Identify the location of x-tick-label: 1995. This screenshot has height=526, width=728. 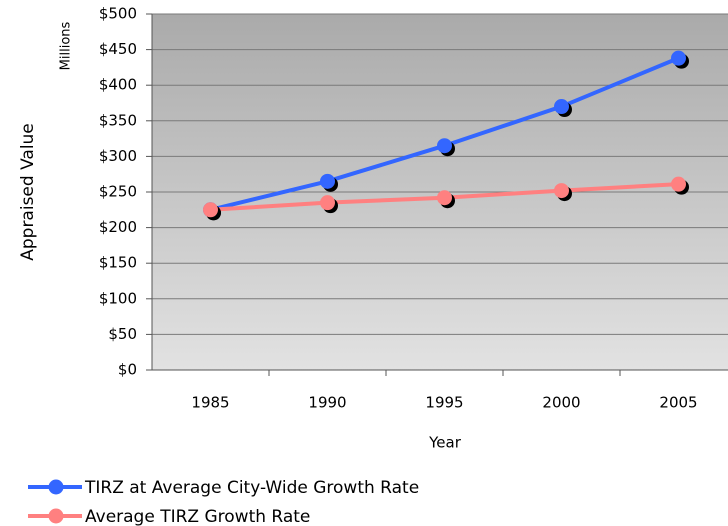
(444, 403).